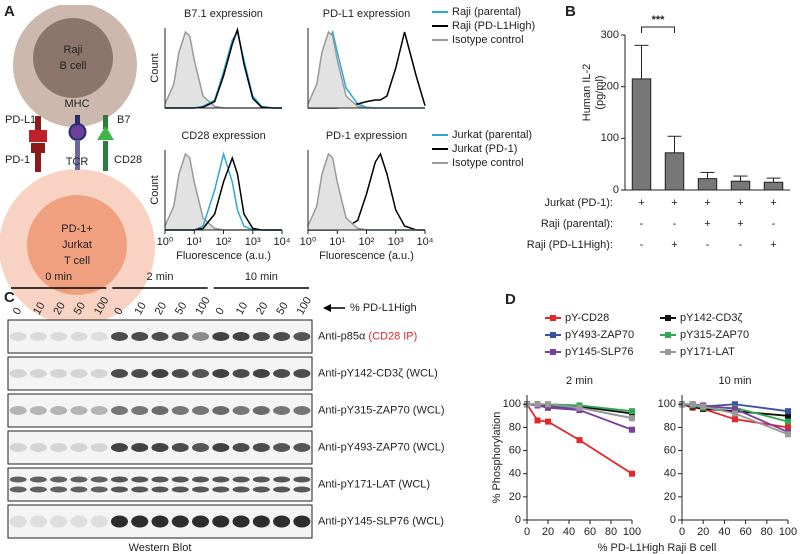 This screenshot has width=800, height=554. Describe the element at coordinates (203, 306) in the screenshot. I see `lane-label: 100` at that location.